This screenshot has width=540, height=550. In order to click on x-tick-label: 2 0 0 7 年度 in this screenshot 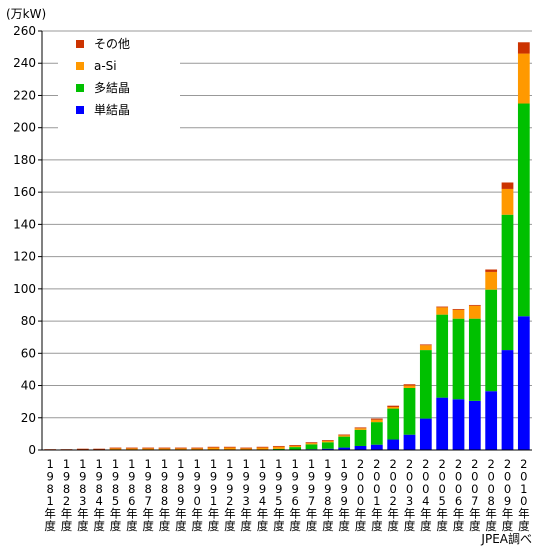, I will do `click(475, 495)`.